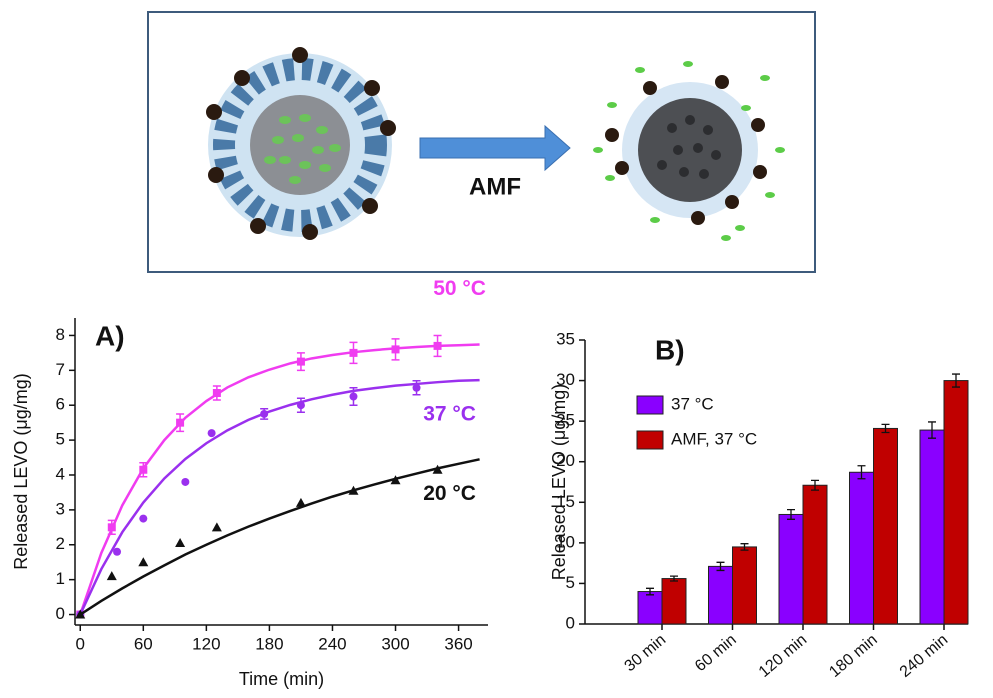 This screenshot has height=698, width=993. I want to click on x-tick-label: 60, so click(143, 643).